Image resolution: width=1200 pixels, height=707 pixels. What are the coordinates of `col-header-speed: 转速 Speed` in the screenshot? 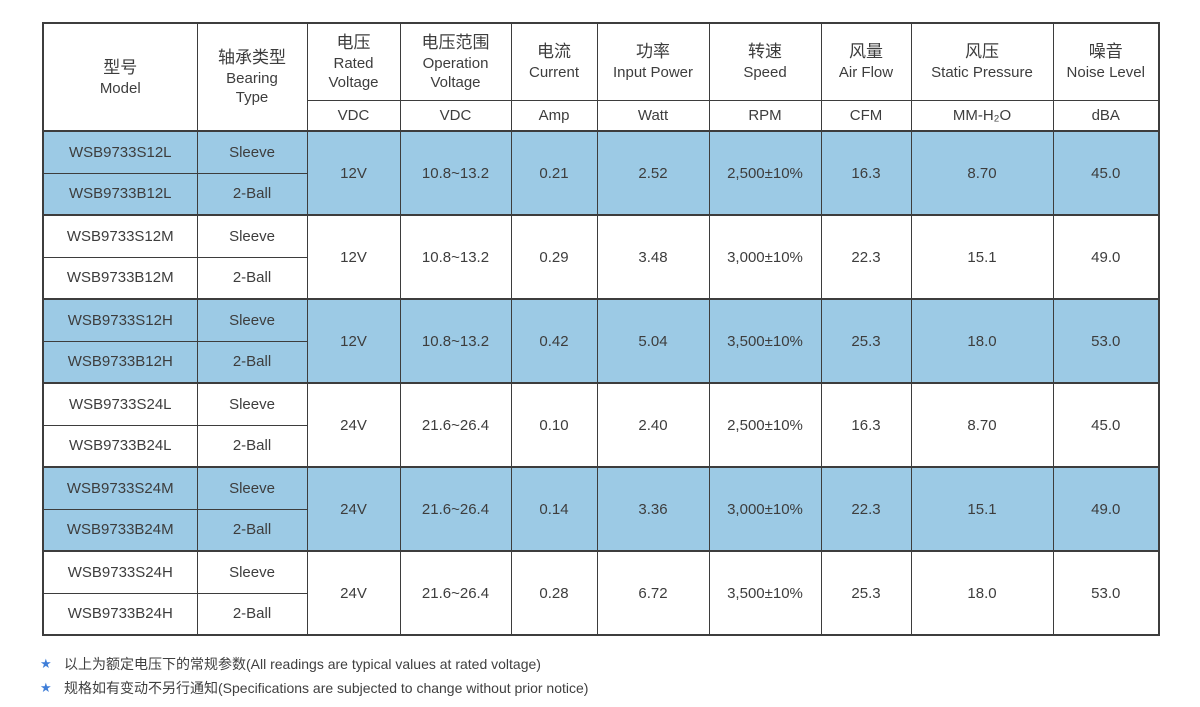 It's located at (765, 61).